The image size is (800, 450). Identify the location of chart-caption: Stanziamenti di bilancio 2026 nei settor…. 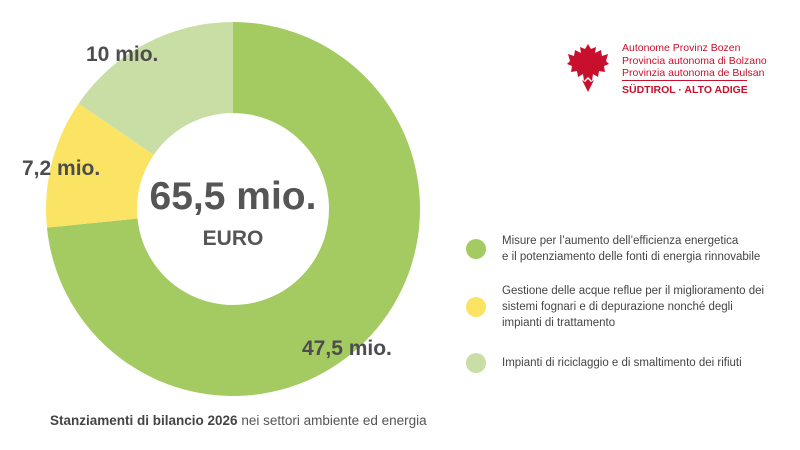
(238, 420).